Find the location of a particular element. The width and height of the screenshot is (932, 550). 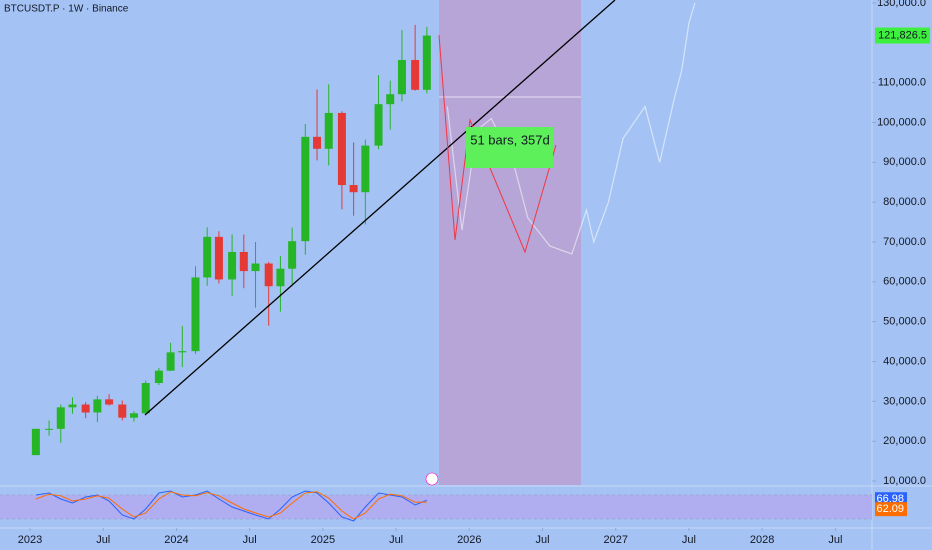

last-price-label: 121,826.5 is located at coordinates (902, 35).